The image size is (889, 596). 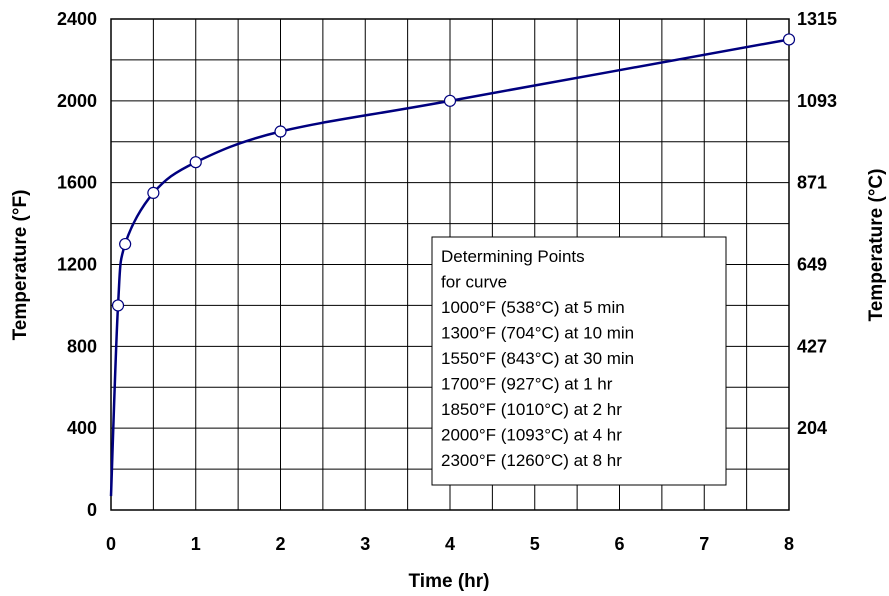 I want to click on y-axis-title-right: Temperature (°C), so click(x=876, y=245).